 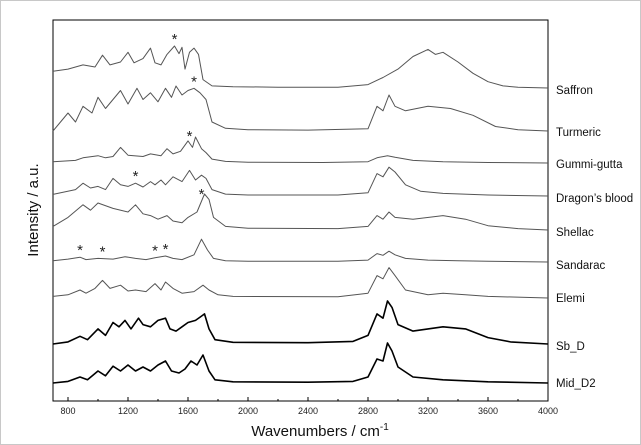 I want to click on series-label: Mid_D2, so click(x=576, y=384).